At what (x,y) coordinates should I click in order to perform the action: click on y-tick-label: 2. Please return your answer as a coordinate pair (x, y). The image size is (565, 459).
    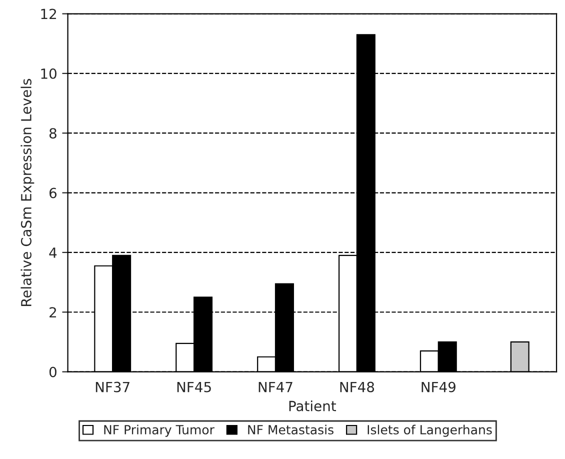
    Looking at the image, I should click on (53, 312).